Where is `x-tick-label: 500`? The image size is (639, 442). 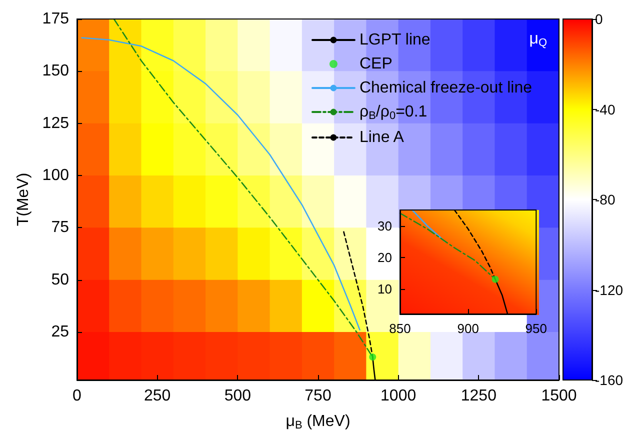
x-tick-label: 500 is located at coordinates (238, 396).